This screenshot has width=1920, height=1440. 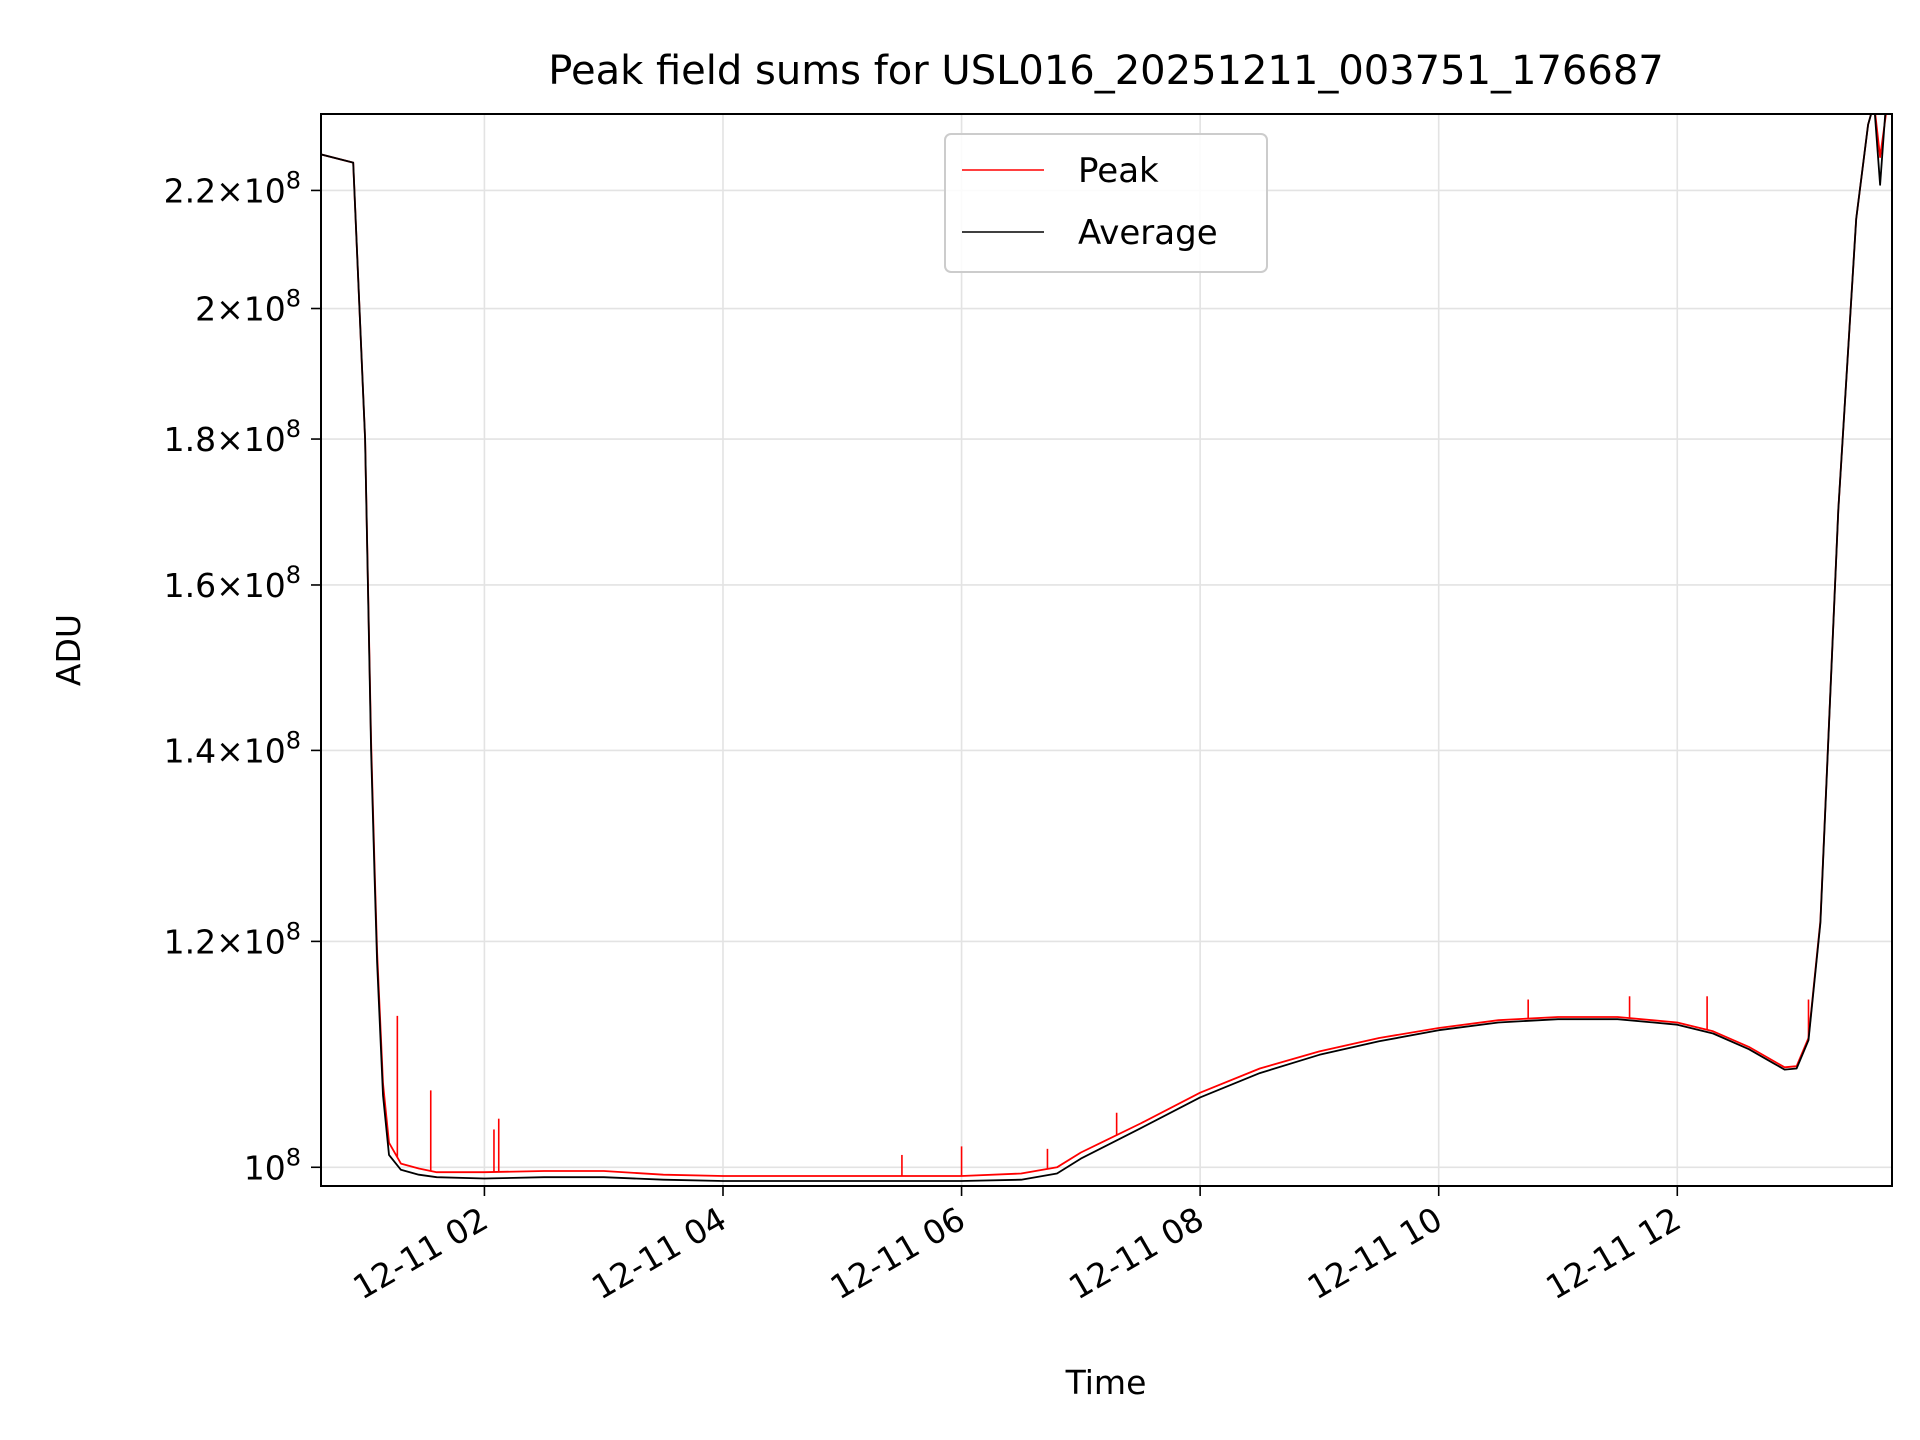 I want to click on y-tick-label: 1.6×108, so click(x=232, y=583).